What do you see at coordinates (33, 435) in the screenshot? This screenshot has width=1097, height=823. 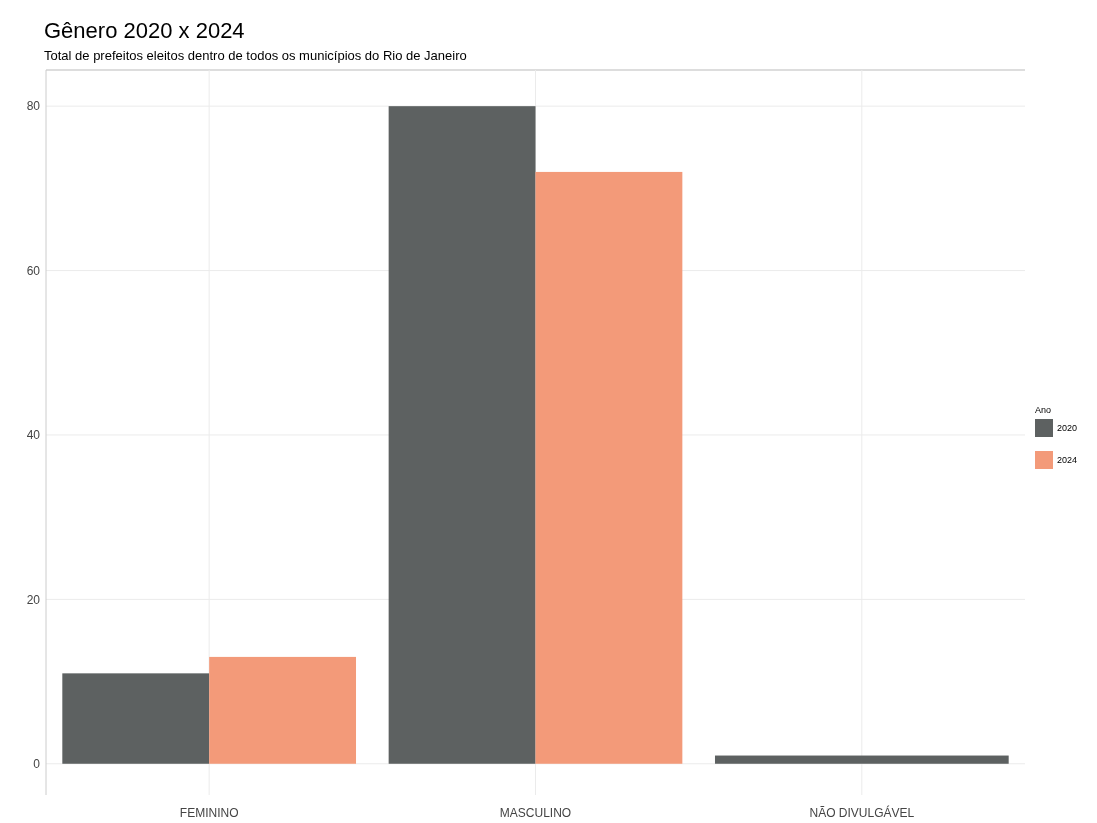 I see `y-tick-label: 40` at bounding box center [33, 435].